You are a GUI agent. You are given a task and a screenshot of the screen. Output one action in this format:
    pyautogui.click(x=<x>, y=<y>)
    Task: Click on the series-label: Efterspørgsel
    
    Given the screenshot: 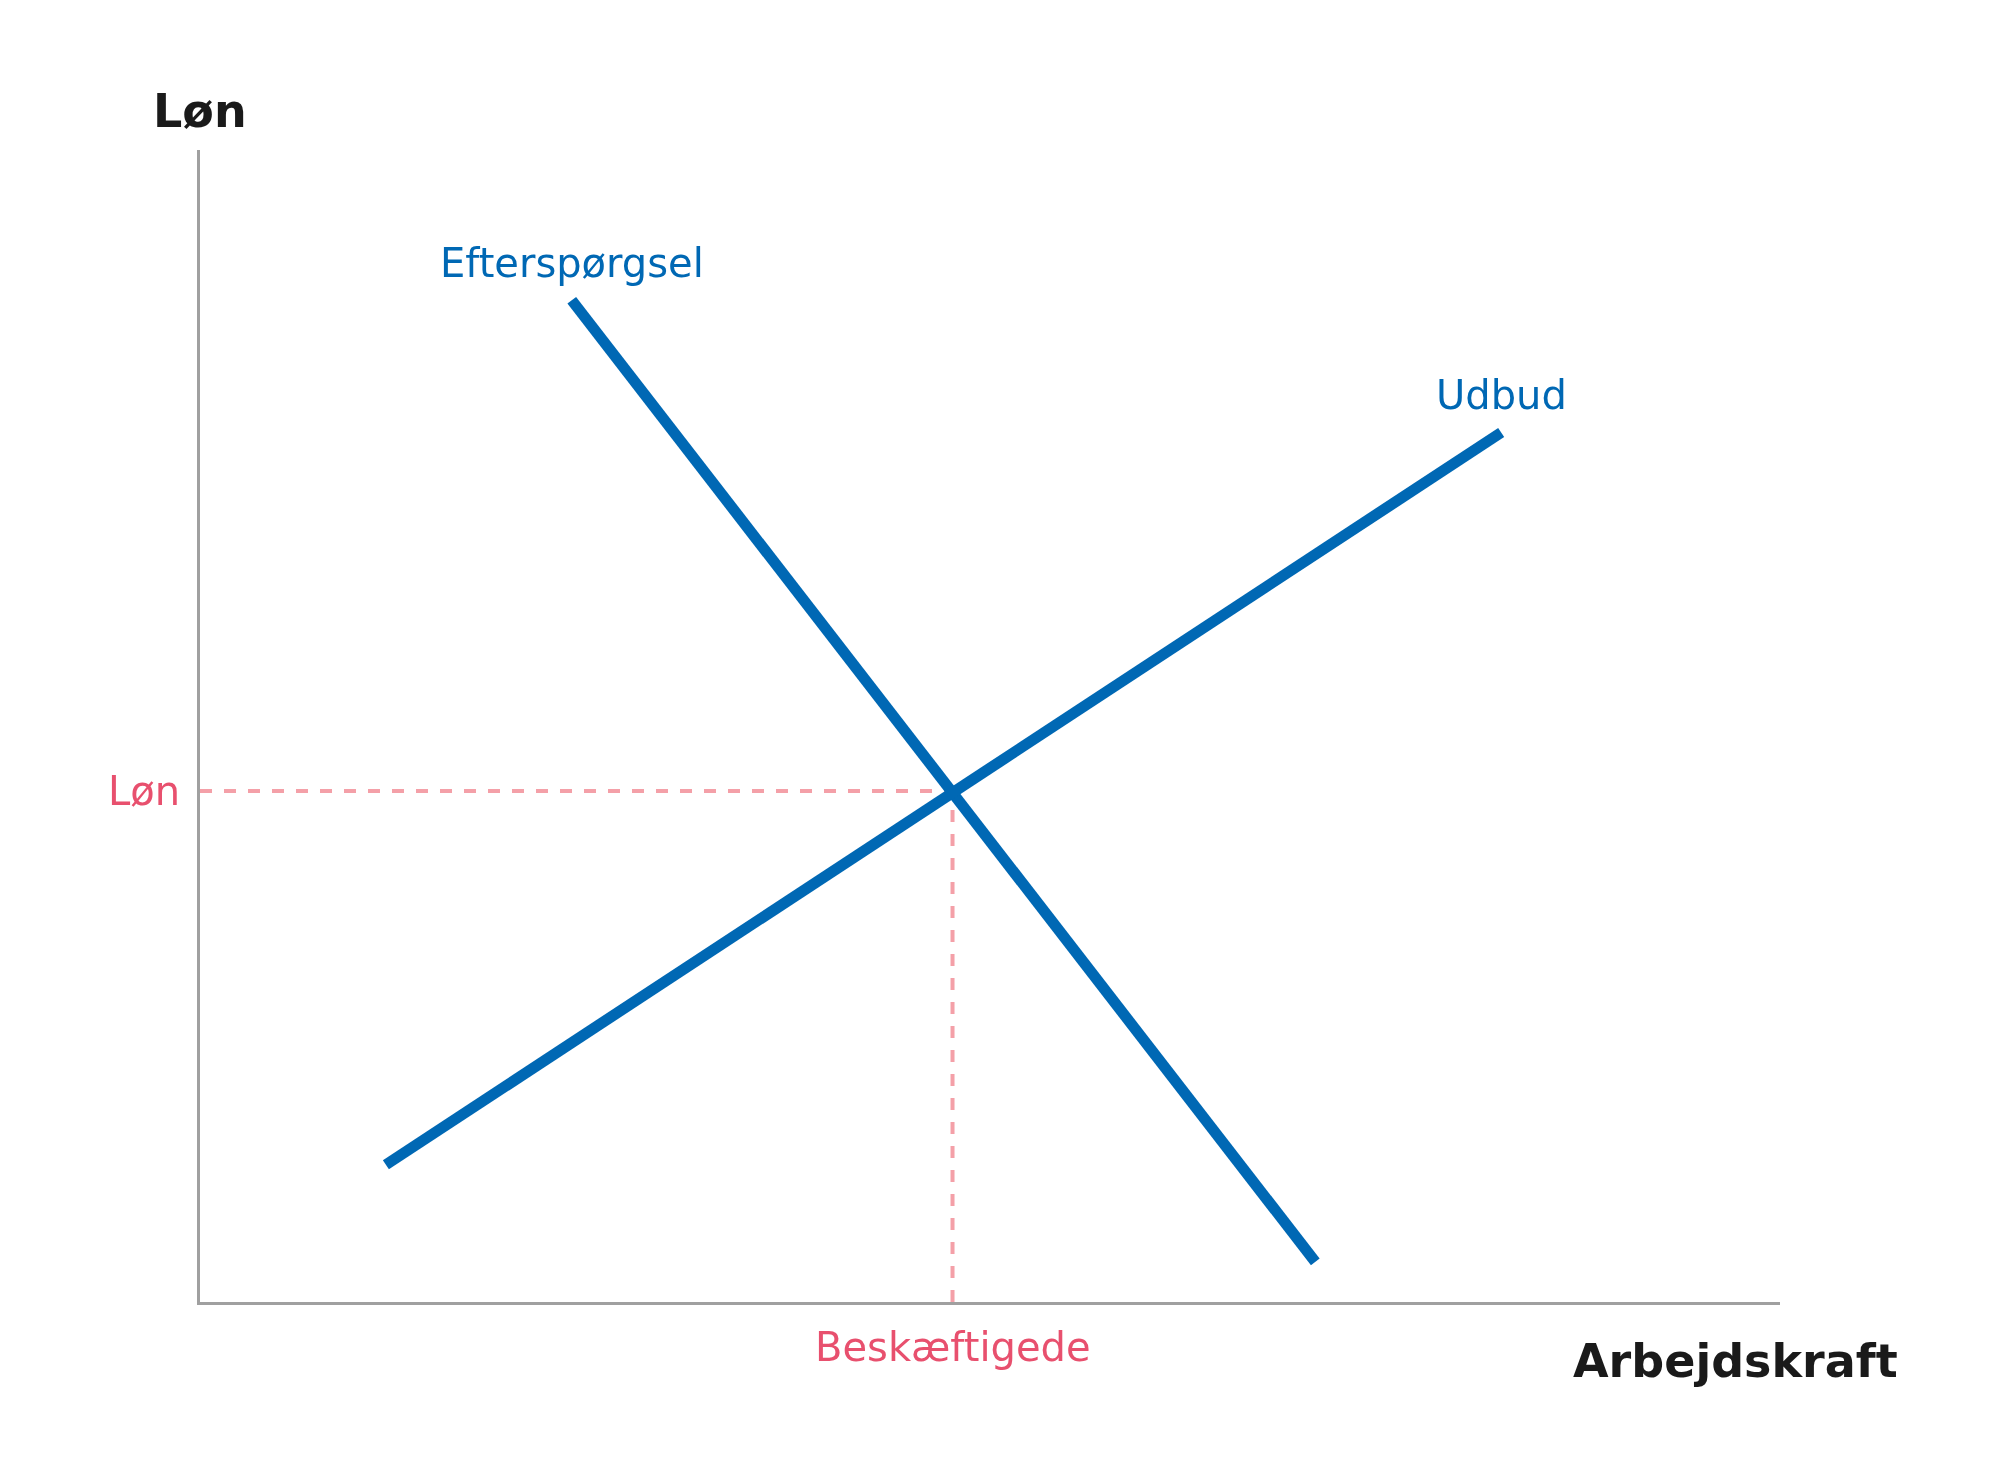 What is the action you would take?
    pyautogui.click(x=572, y=263)
    